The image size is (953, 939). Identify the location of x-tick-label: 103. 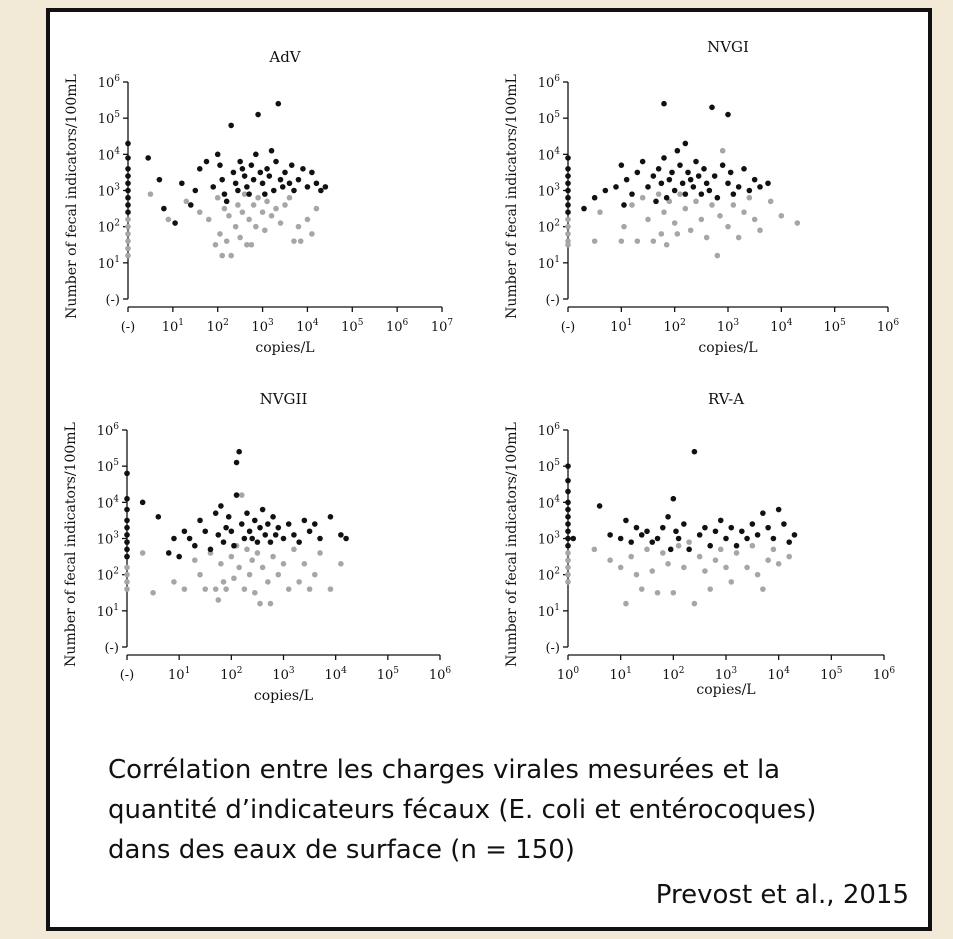
(726, 674).